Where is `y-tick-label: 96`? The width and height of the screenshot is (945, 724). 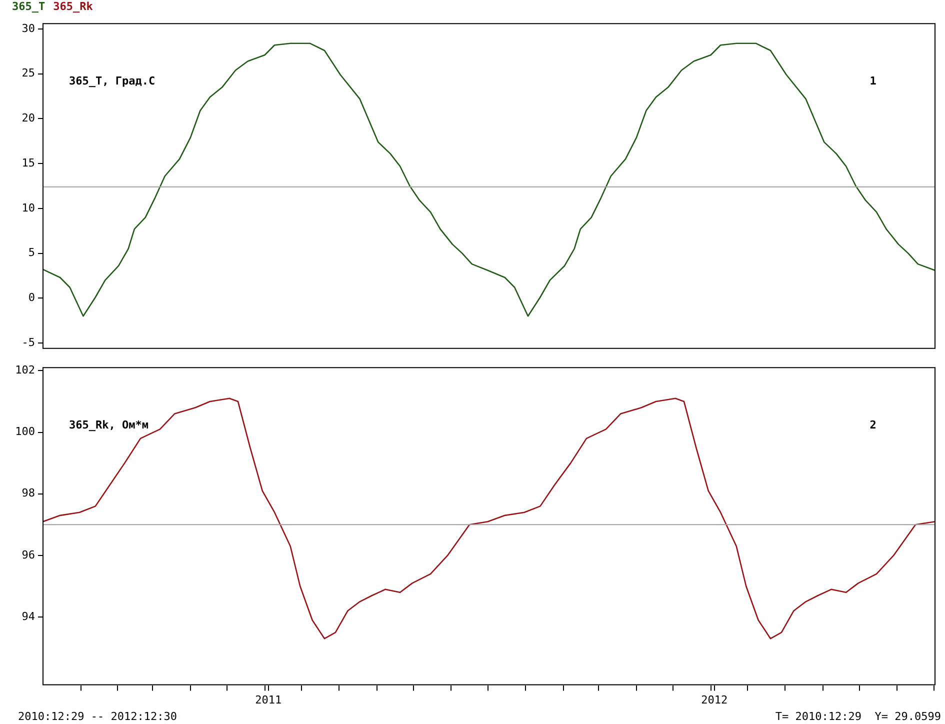
y-tick-label: 96 is located at coordinates (28, 555).